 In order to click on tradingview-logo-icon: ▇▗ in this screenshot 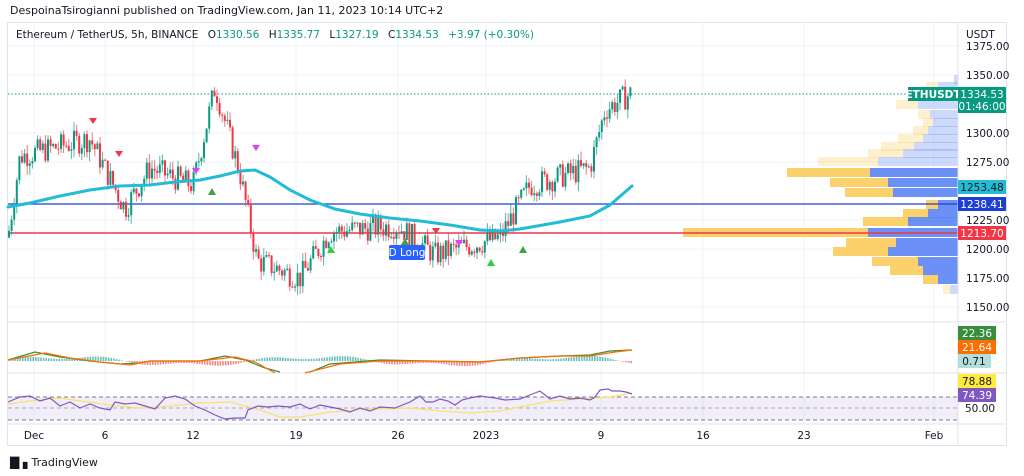, I will do `click(18, 462)`.